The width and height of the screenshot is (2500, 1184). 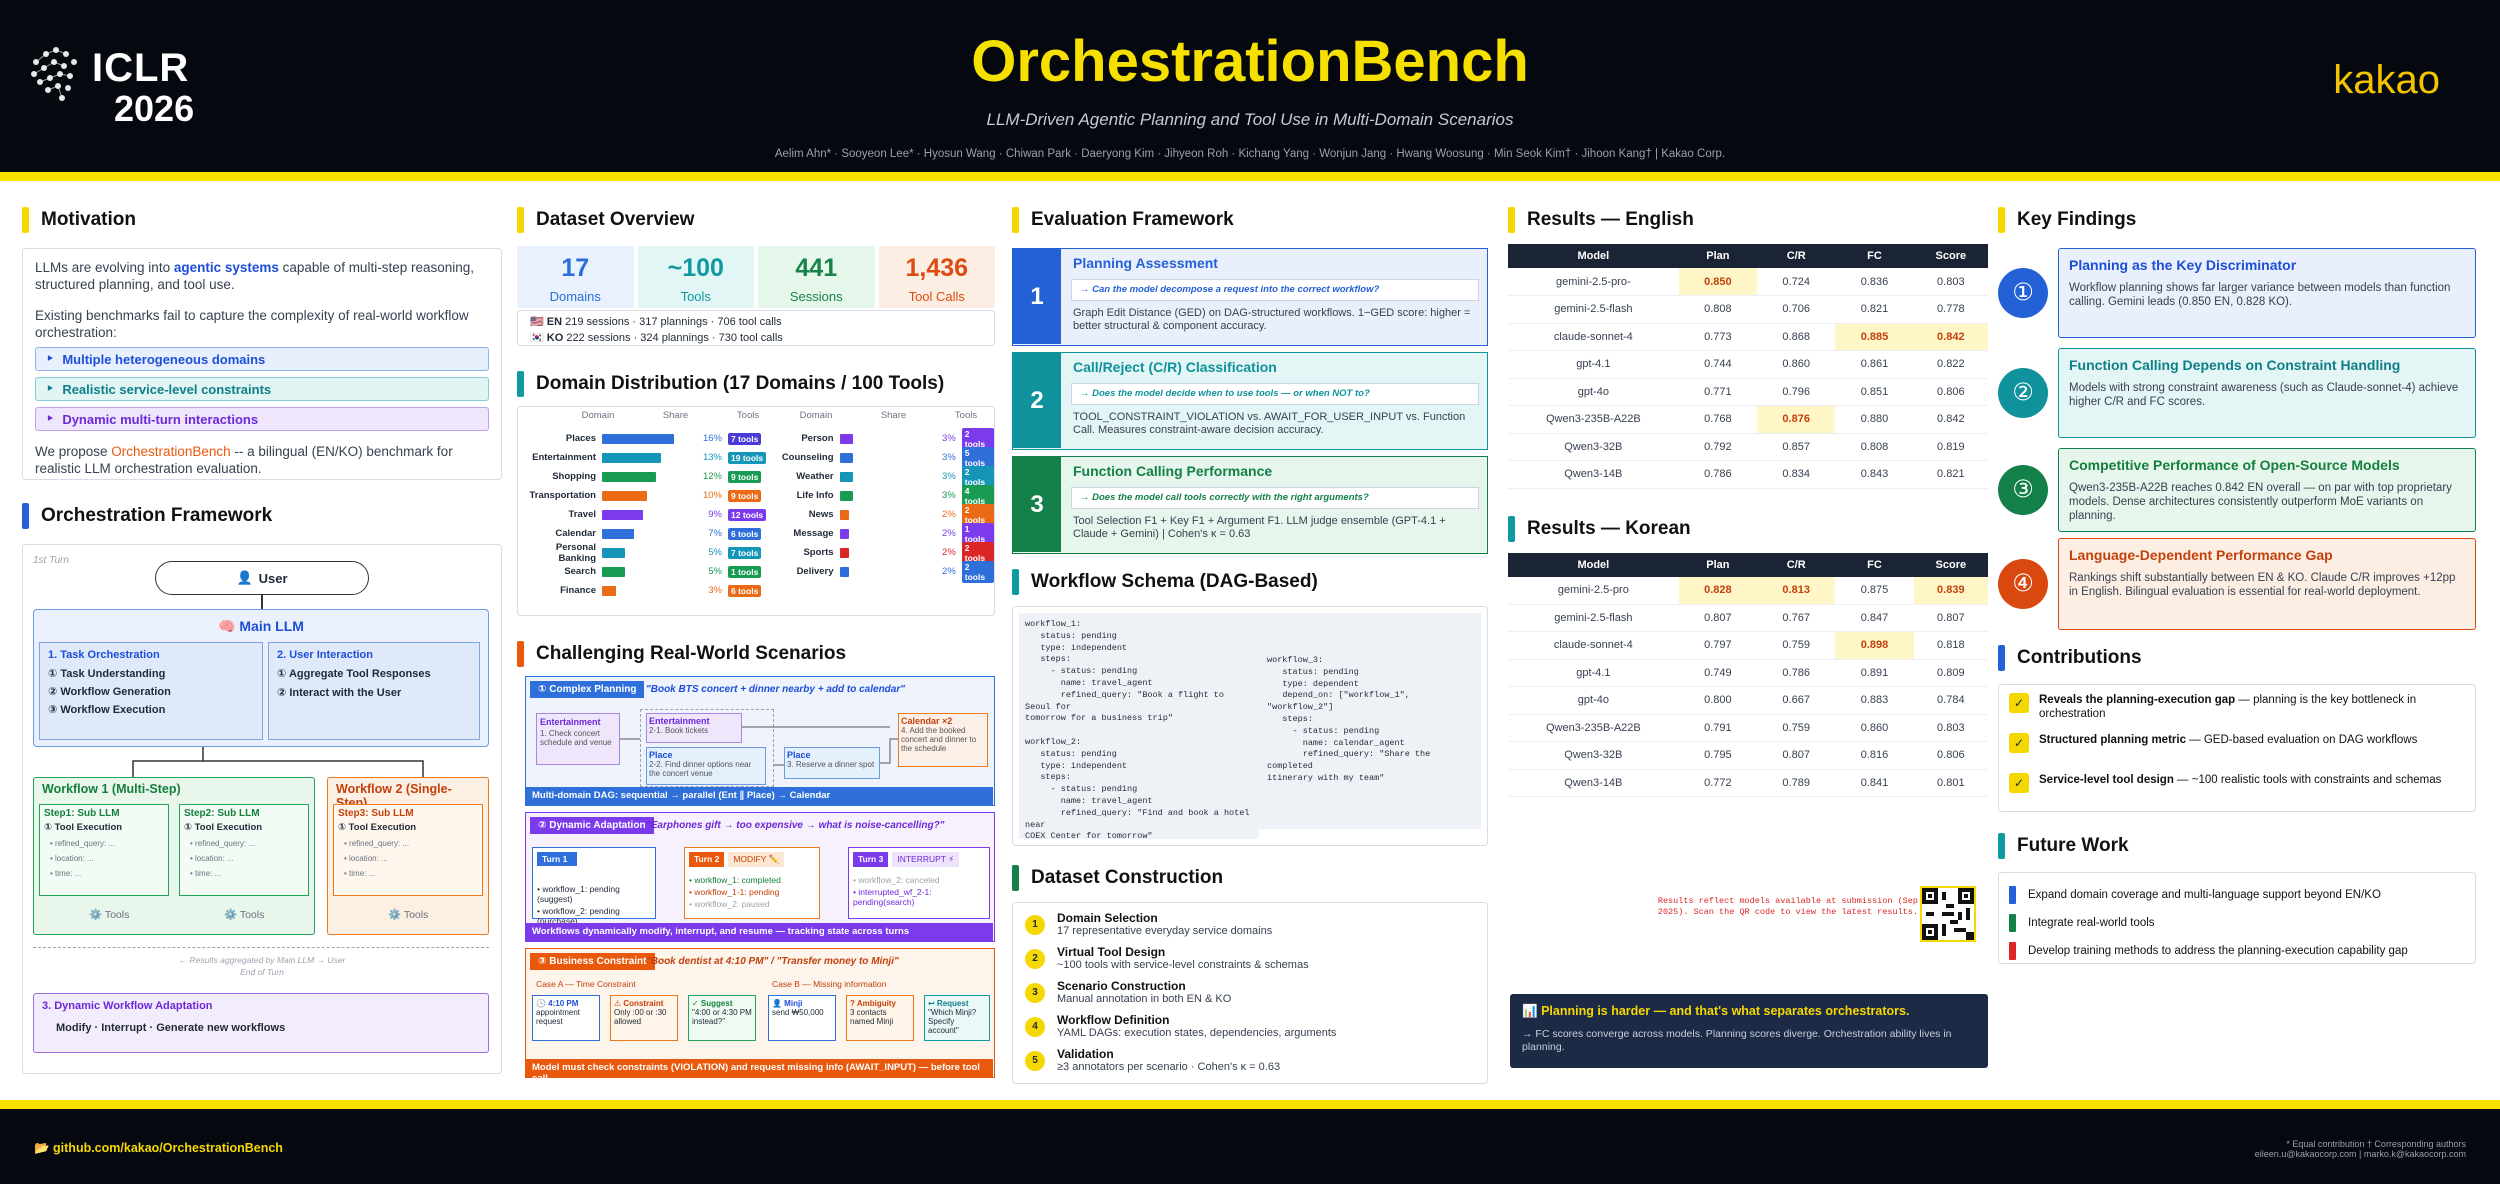 I want to click on table-cell: 0.842, so click(x=1950, y=337).